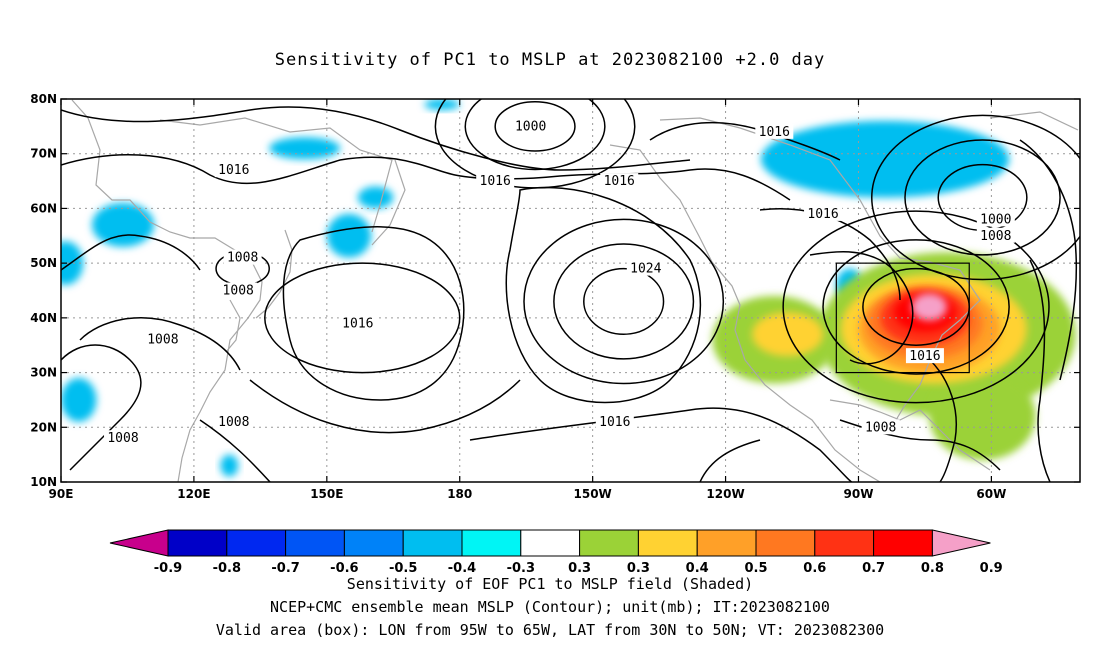 The image size is (1100, 650). Describe the element at coordinates (43, 99) in the screenshot. I see `lat-tick-label: 80N` at that location.